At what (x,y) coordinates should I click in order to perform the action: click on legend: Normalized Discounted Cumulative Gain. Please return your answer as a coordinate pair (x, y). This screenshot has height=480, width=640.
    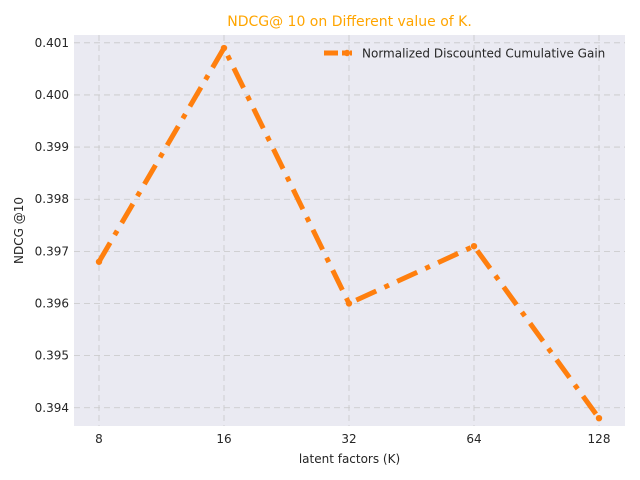
    Looking at the image, I should click on (464, 54).